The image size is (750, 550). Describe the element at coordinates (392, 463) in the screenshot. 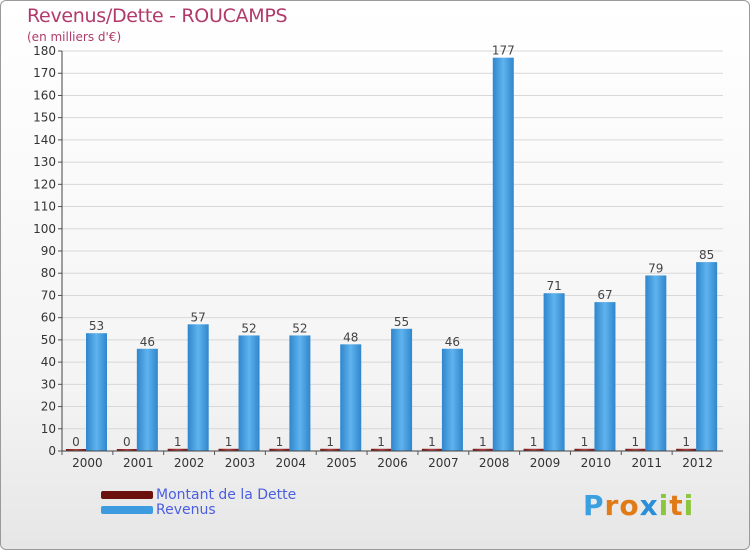

I see `x-tick-label: 2006` at that location.